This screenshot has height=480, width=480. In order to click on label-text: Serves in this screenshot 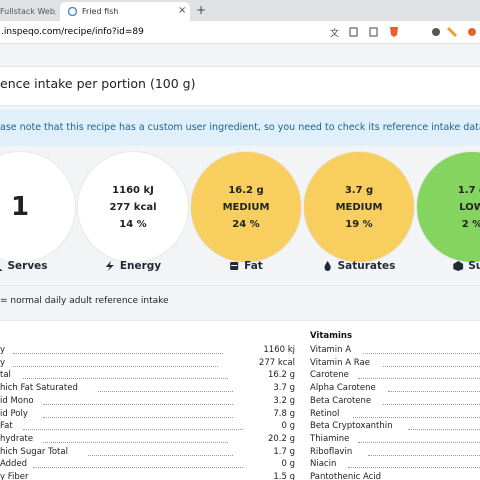, I will do `click(27, 266)`.